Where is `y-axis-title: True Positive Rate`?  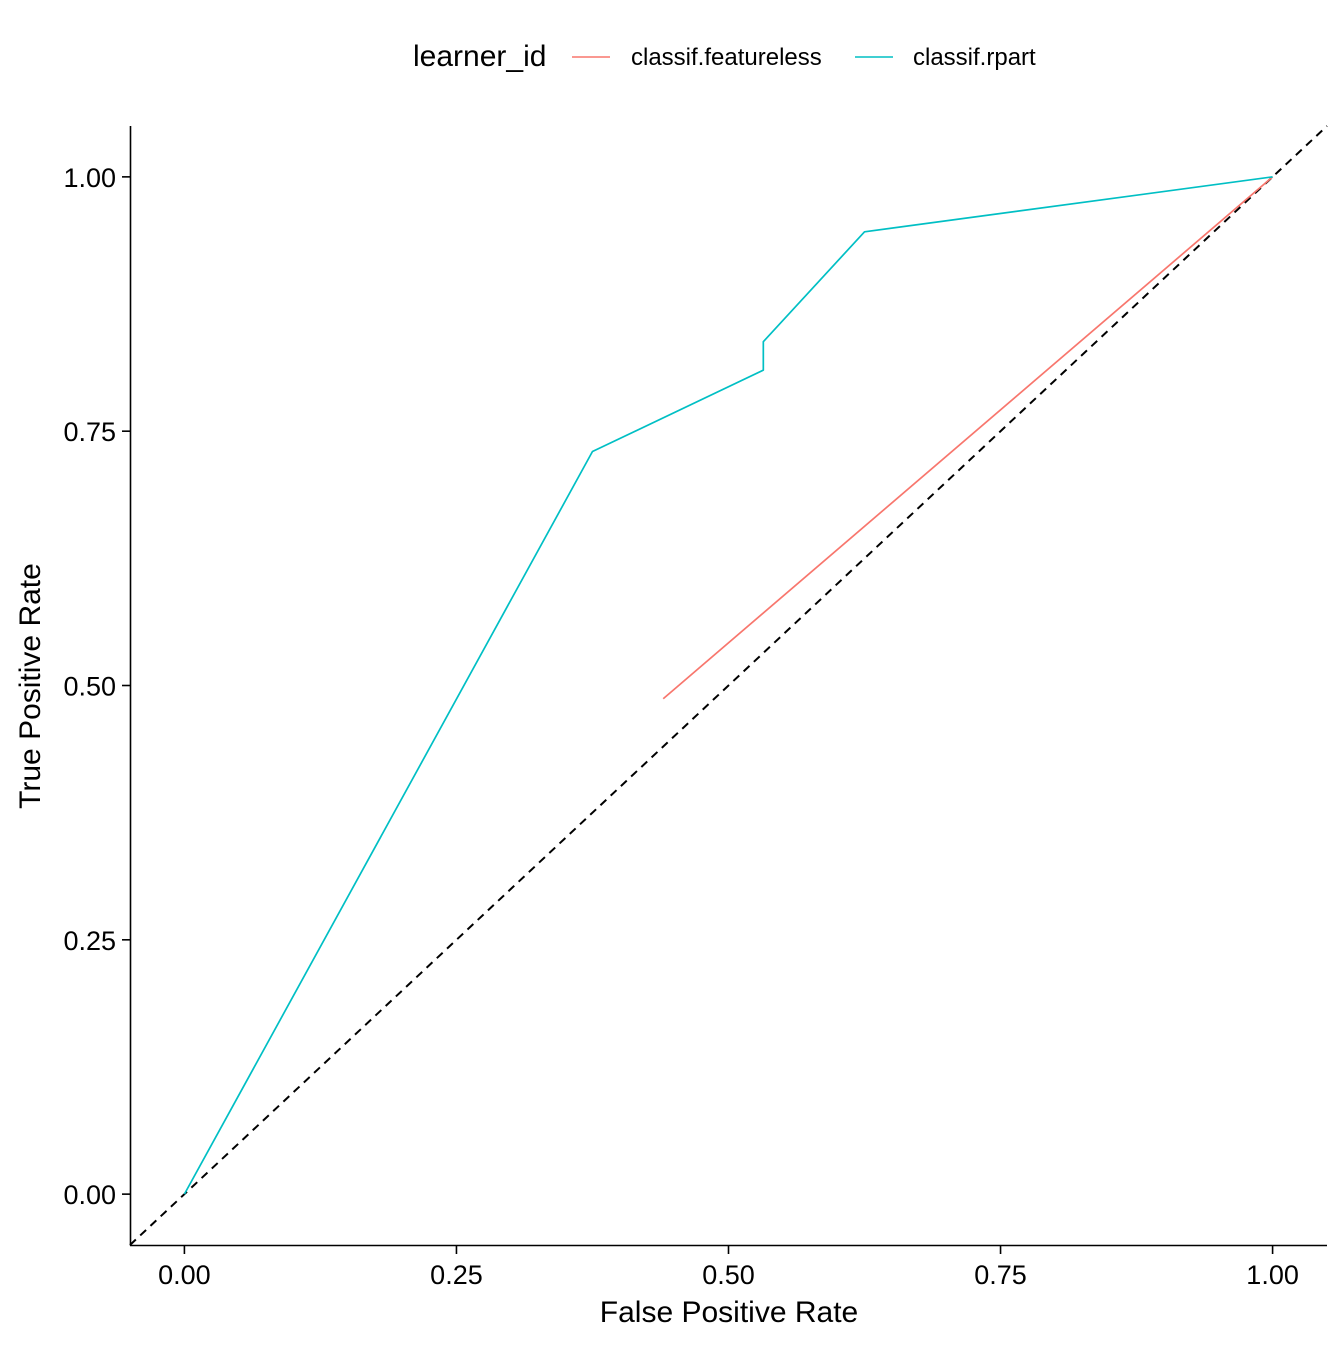 y-axis-title: True Positive Rate is located at coordinates (30, 686).